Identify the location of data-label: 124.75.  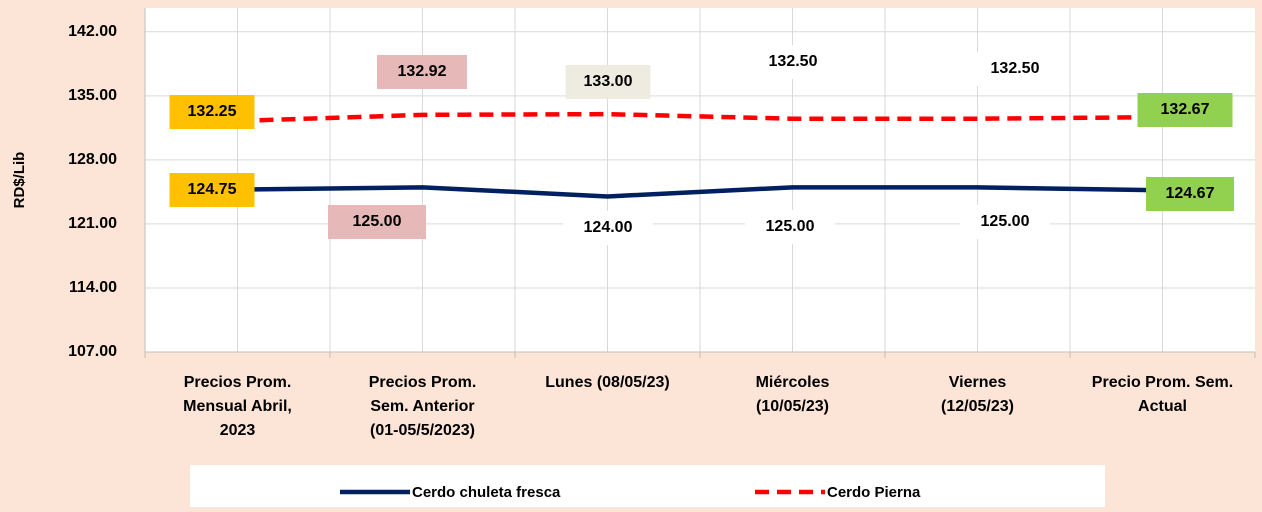
(212, 189).